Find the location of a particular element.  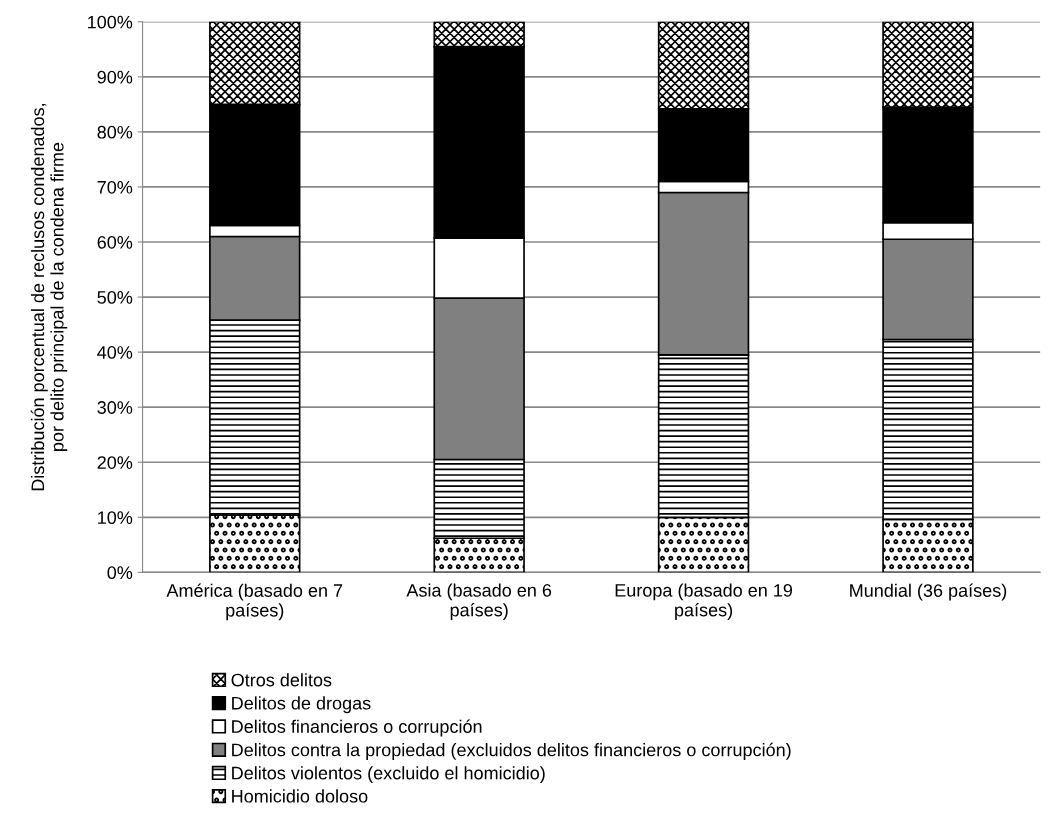

y-tick-label: 60% is located at coordinates (115, 242).